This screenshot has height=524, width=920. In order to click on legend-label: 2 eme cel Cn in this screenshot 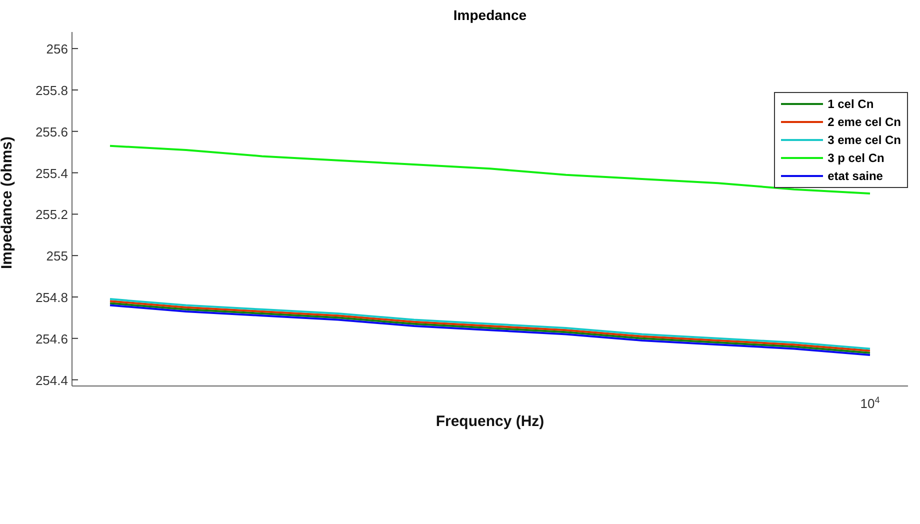, I will do `click(864, 122)`.